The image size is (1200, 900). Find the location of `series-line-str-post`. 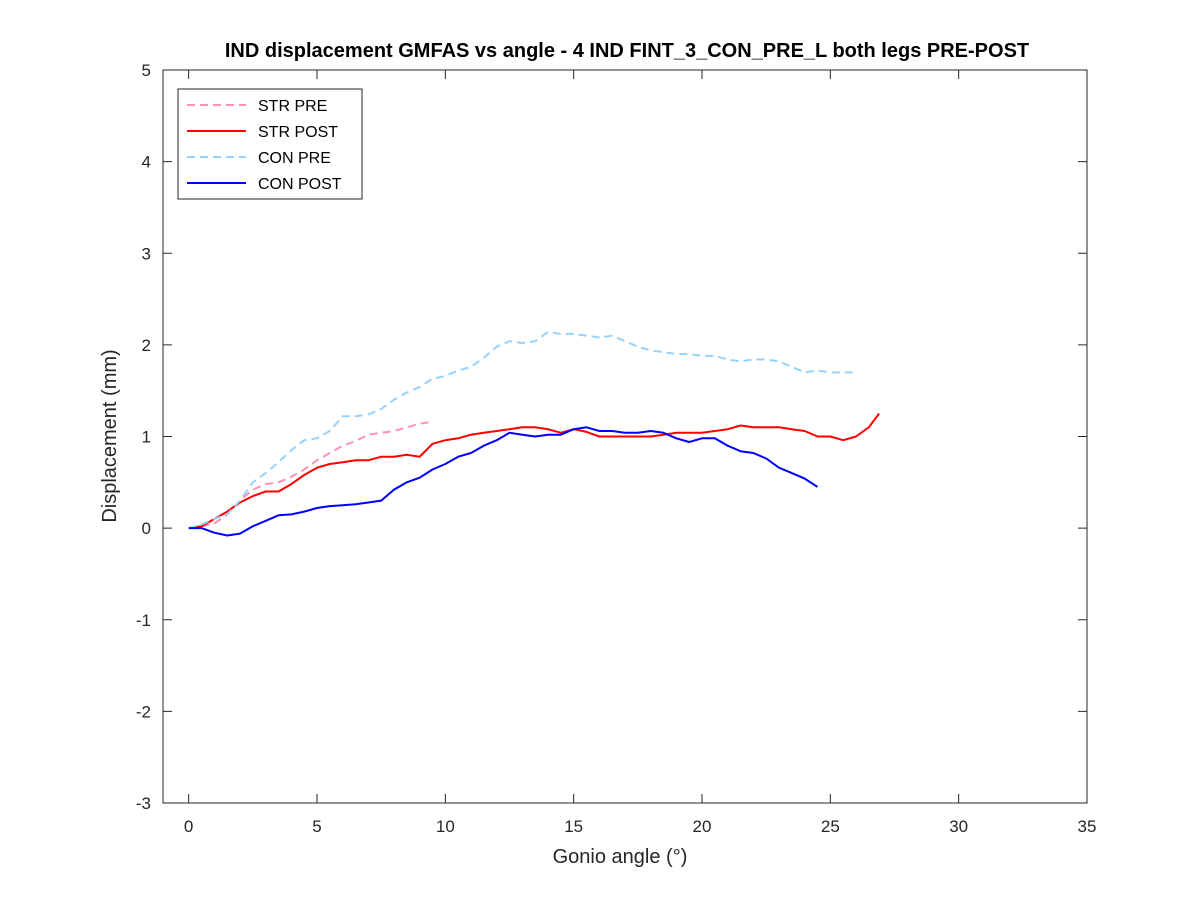

series-line-str-post is located at coordinates (534, 471).